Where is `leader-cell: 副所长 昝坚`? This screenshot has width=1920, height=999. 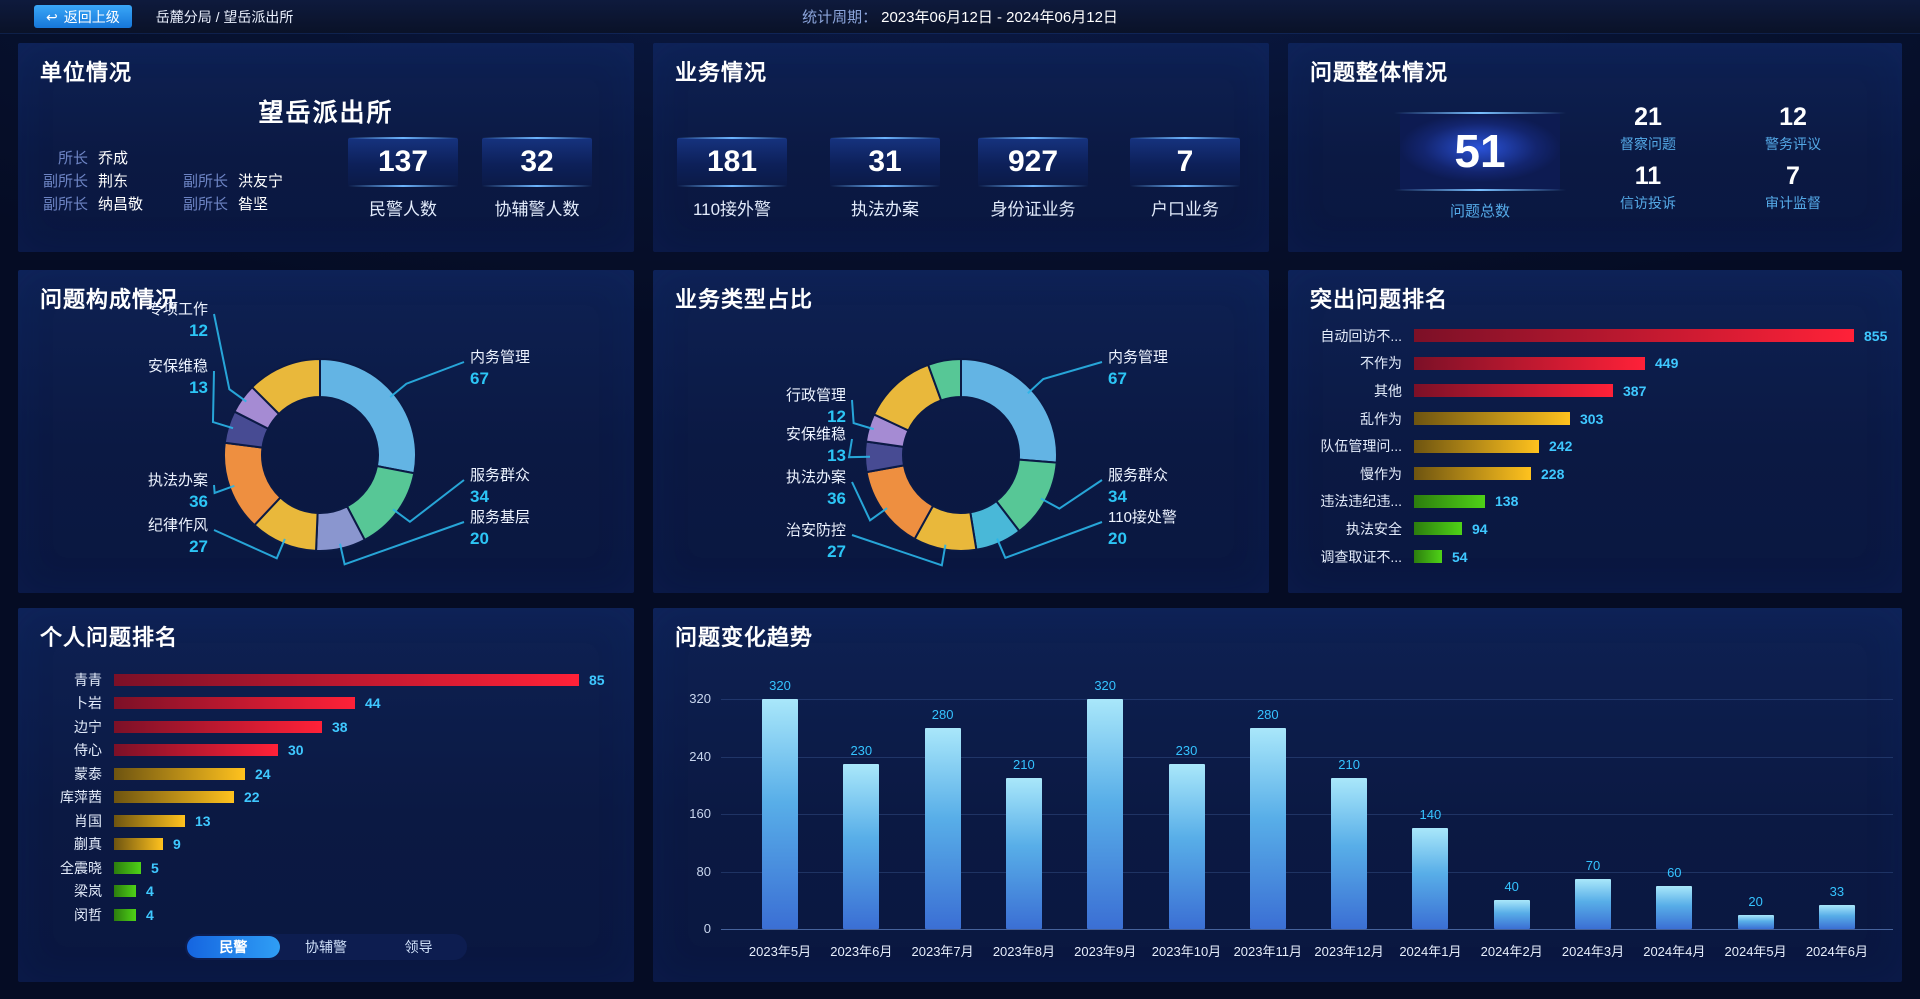
leader-cell: 副所长 昝坚 is located at coordinates (223, 203).